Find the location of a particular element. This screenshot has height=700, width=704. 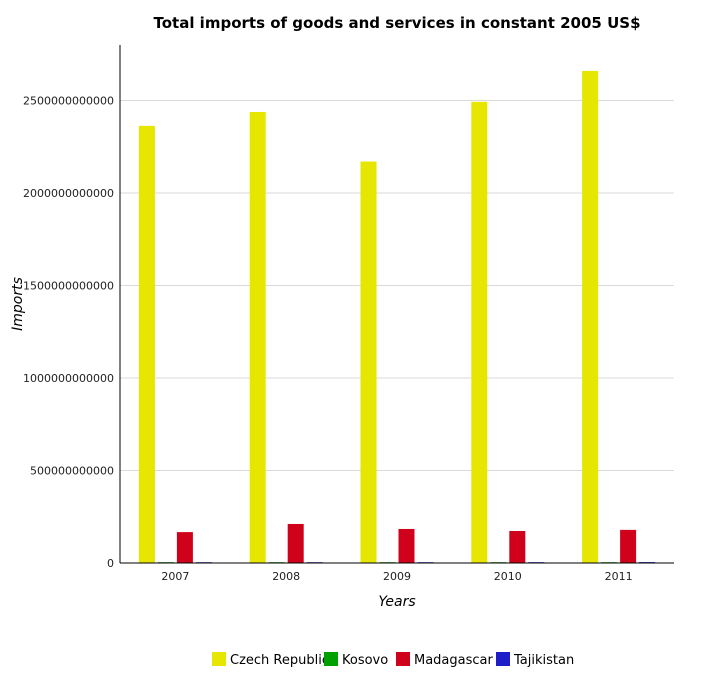

legend: Czech Republic Kosovo Madagascar Tajikistan is located at coordinates (393, 660).